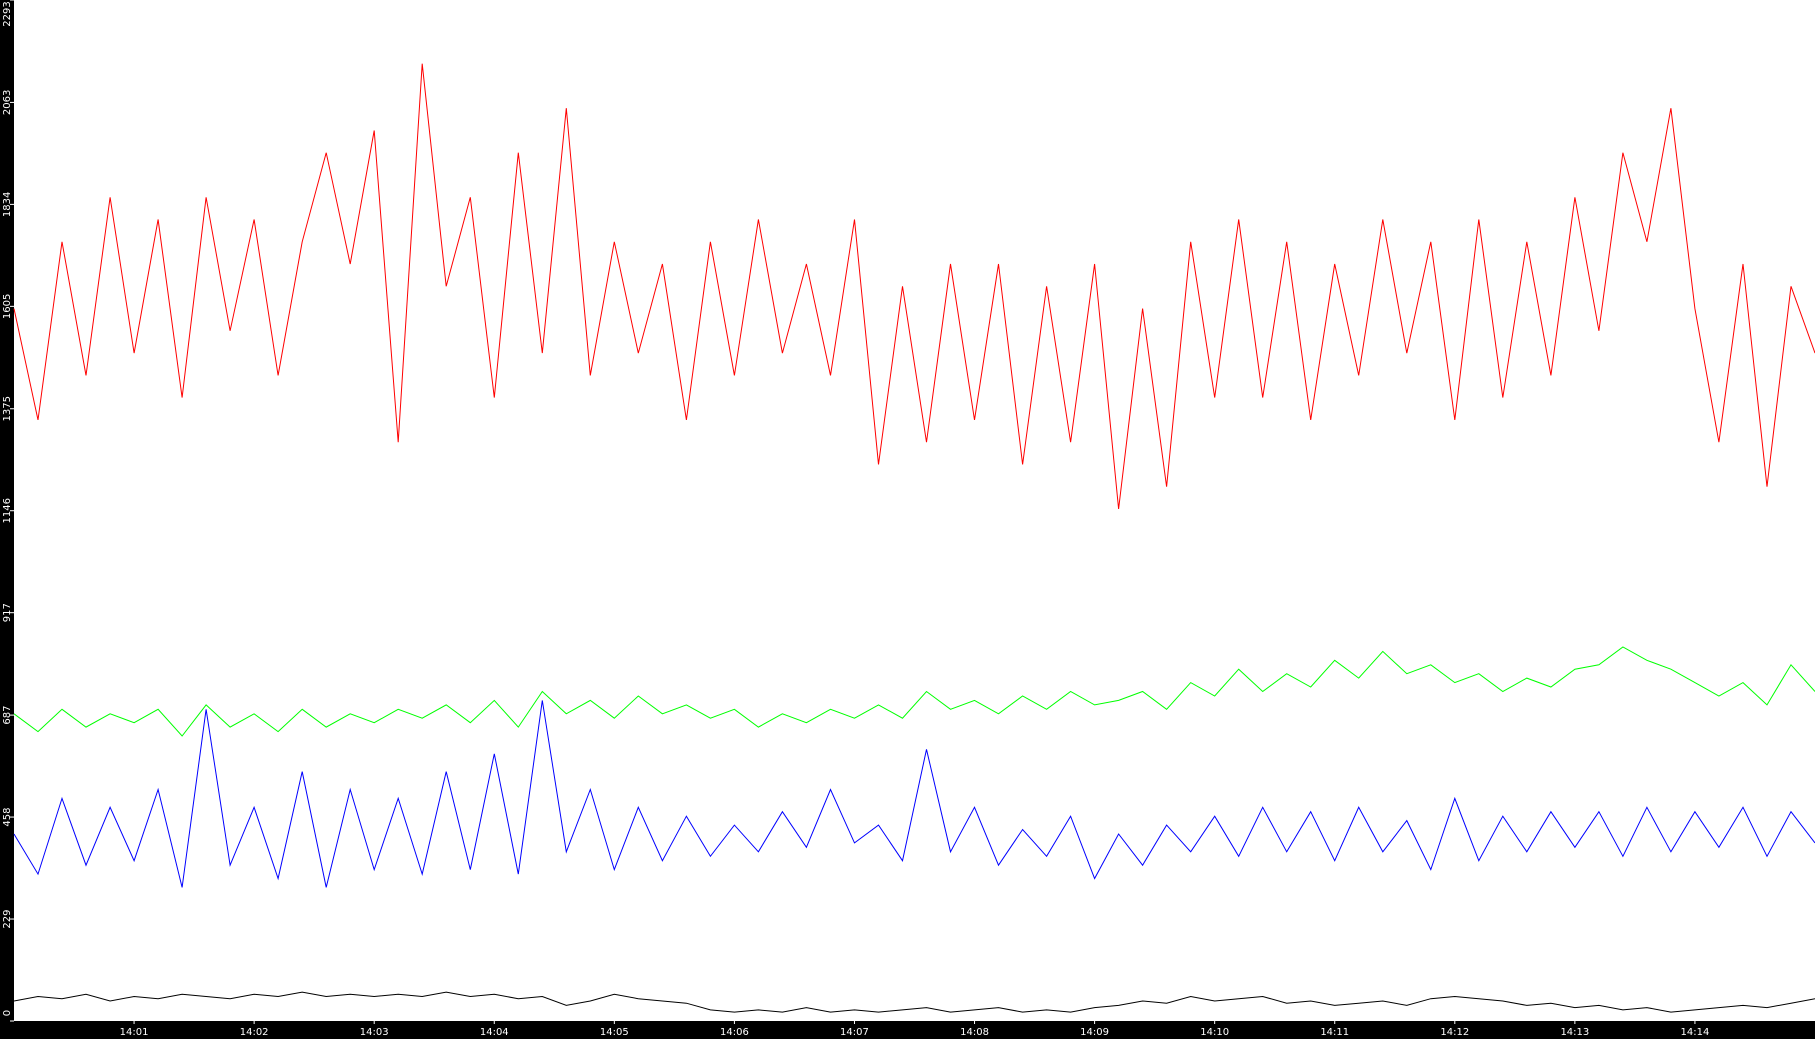  I want to click on x-tick-label: 14:05, so click(614, 1032).